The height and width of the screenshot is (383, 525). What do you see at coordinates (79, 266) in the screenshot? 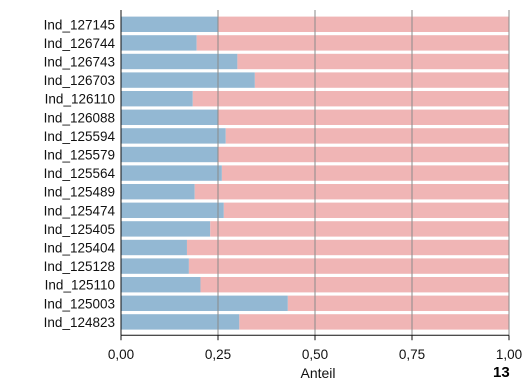
I see `category-label: Ind_125128` at bounding box center [79, 266].